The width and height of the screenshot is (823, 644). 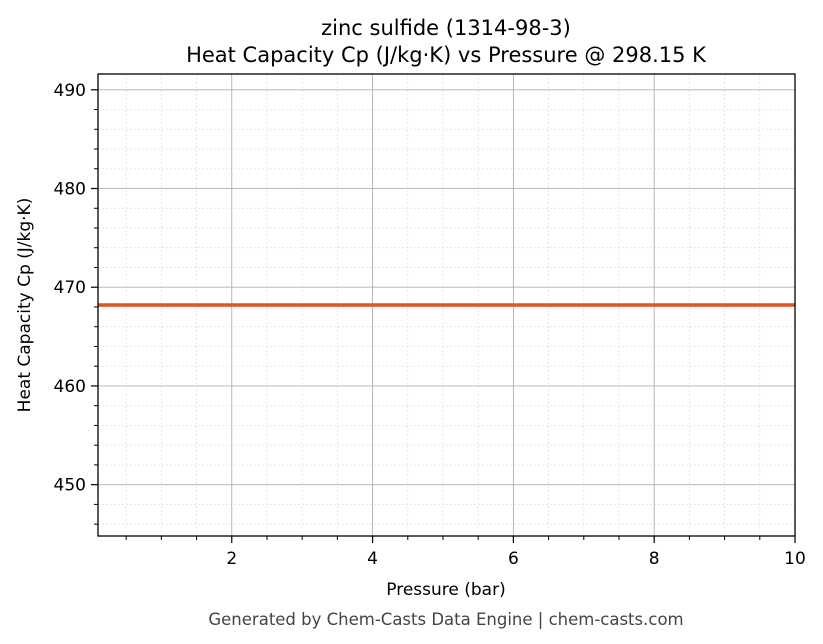 What do you see at coordinates (25, 305) in the screenshot?
I see `y-axis-label: Heat Capacity Cp (J/kg·K)` at bounding box center [25, 305].